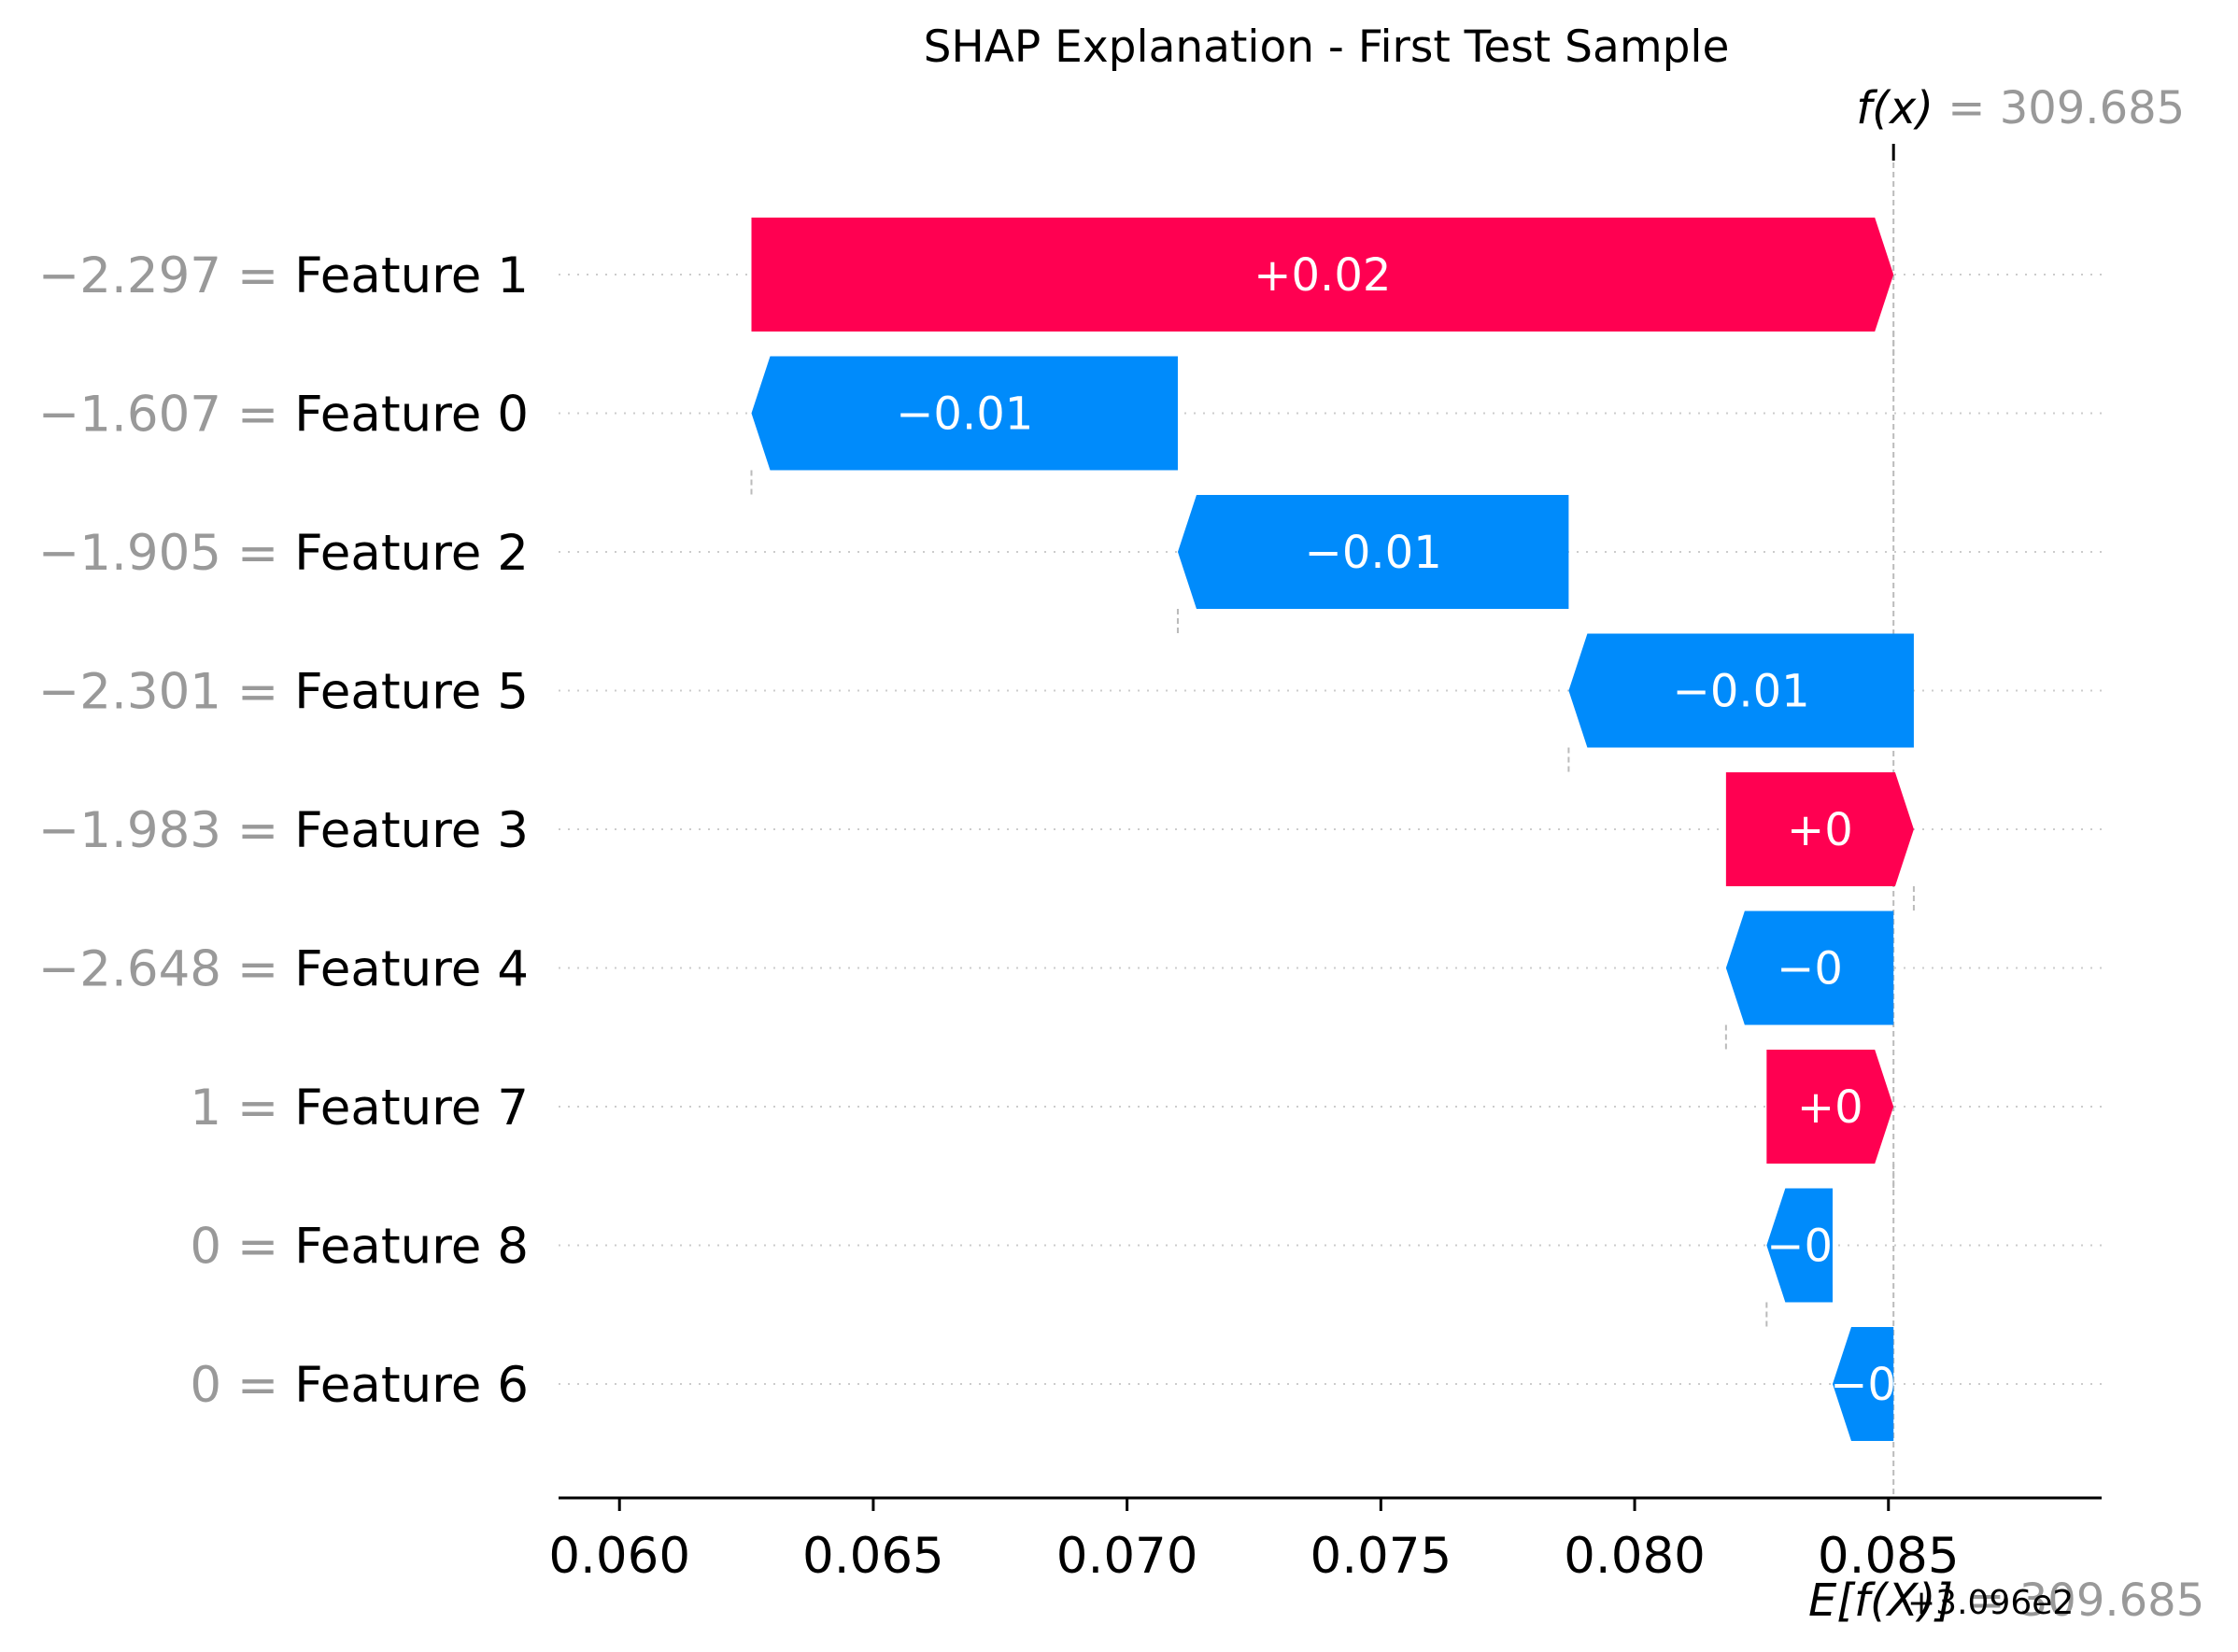  Describe the element at coordinates (411, 1247) in the screenshot. I see `feature-name: Feature 8` at that location.